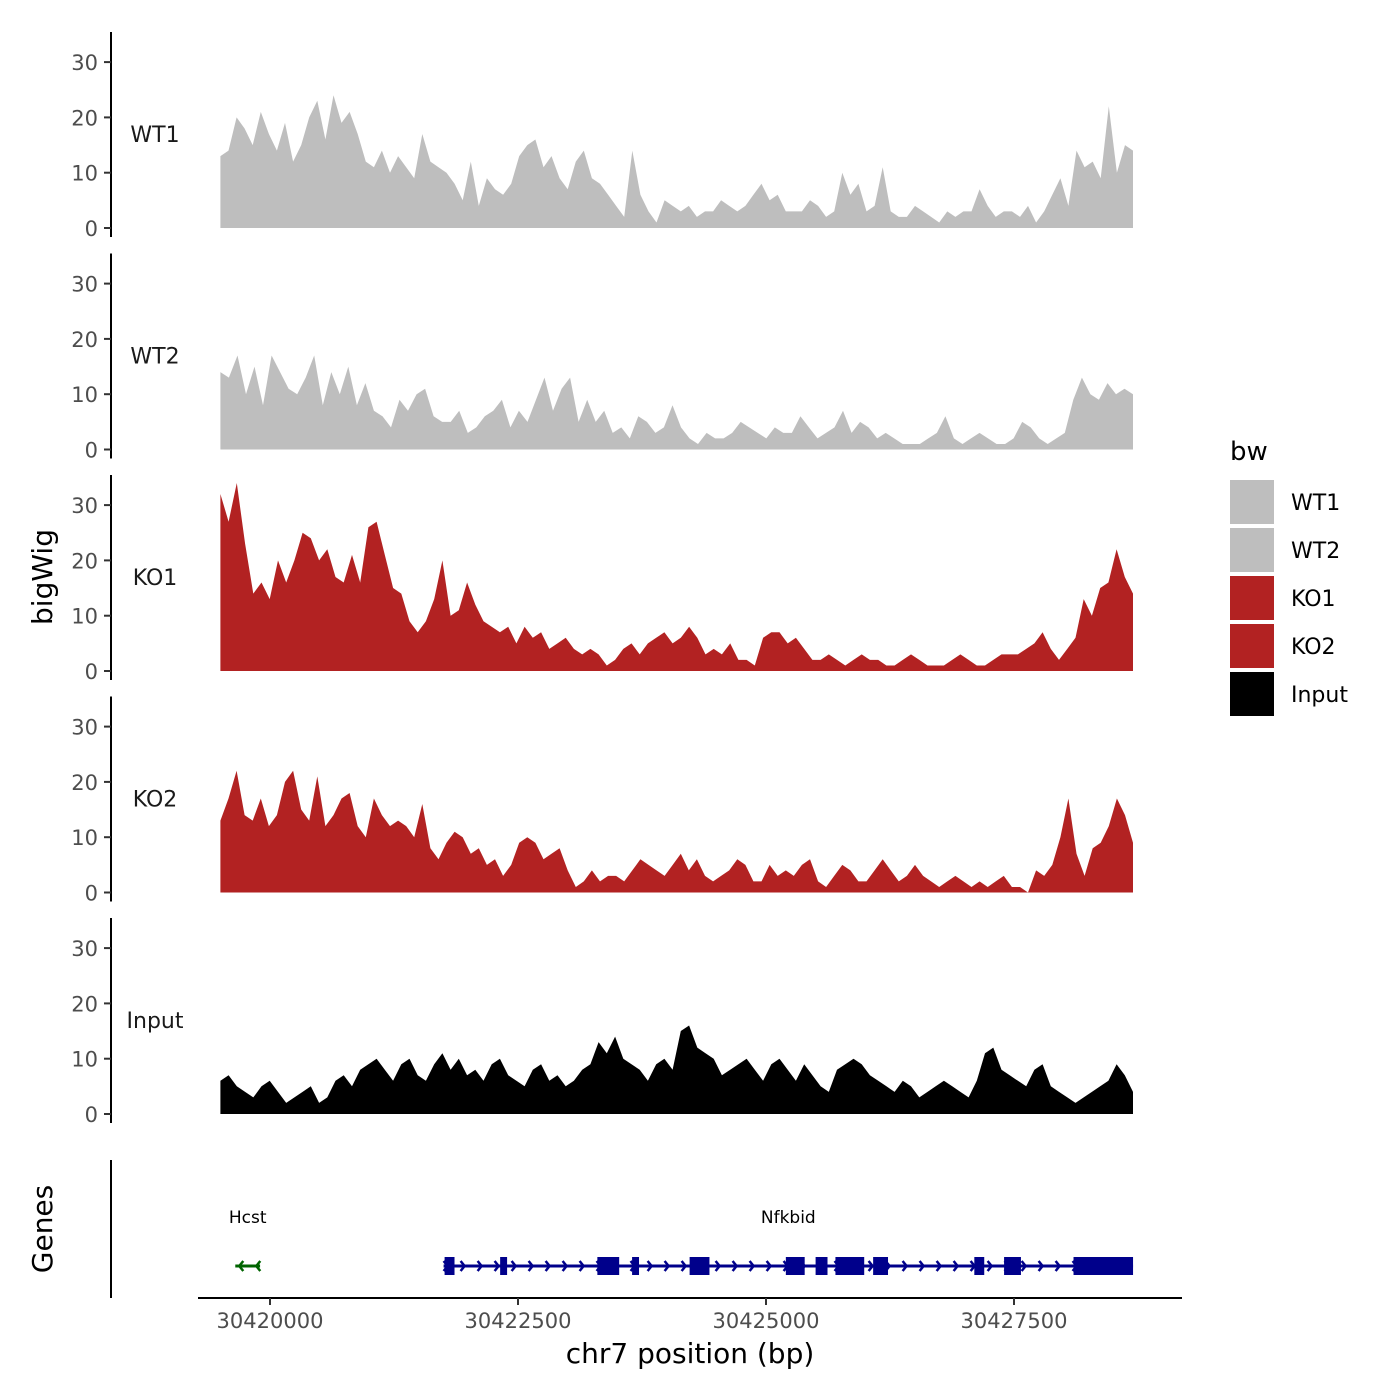  Describe the element at coordinates (766, 1321) in the screenshot. I see `x-tick-label: 30425000` at that location.